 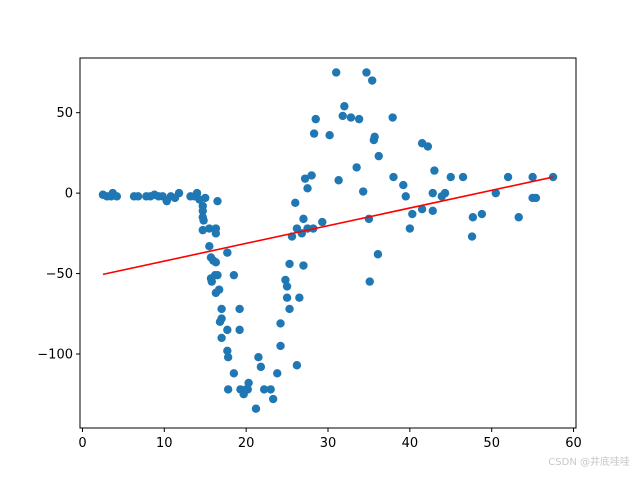 I want to click on regression-line, so click(x=328, y=226).